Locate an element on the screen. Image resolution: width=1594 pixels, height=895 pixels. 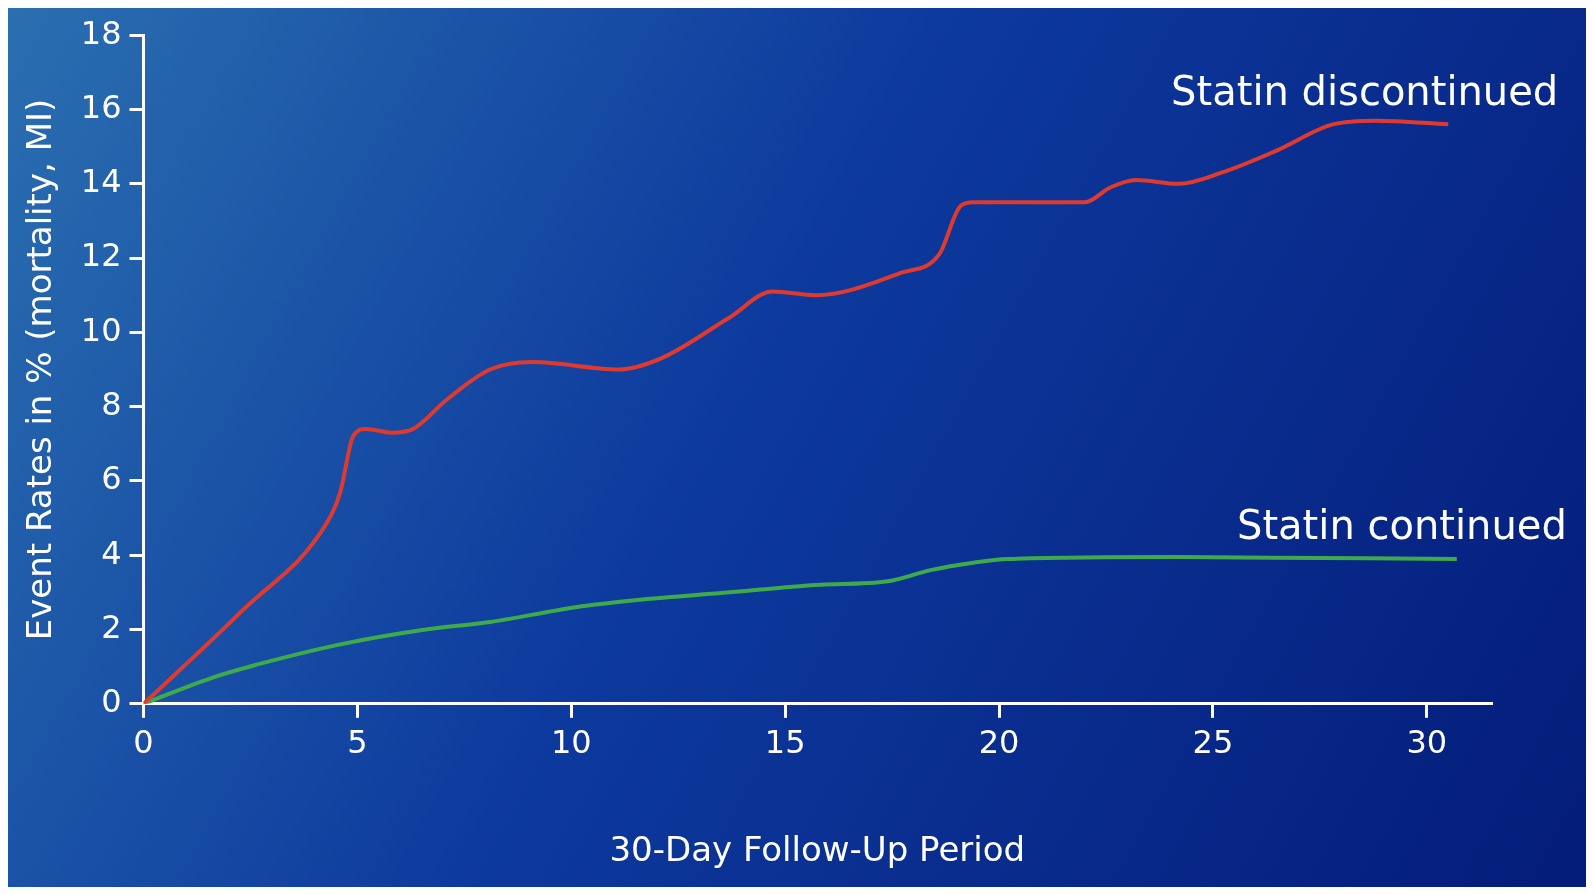
x-axis-title: 30-Day Follow-Up Period is located at coordinates (817, 849).